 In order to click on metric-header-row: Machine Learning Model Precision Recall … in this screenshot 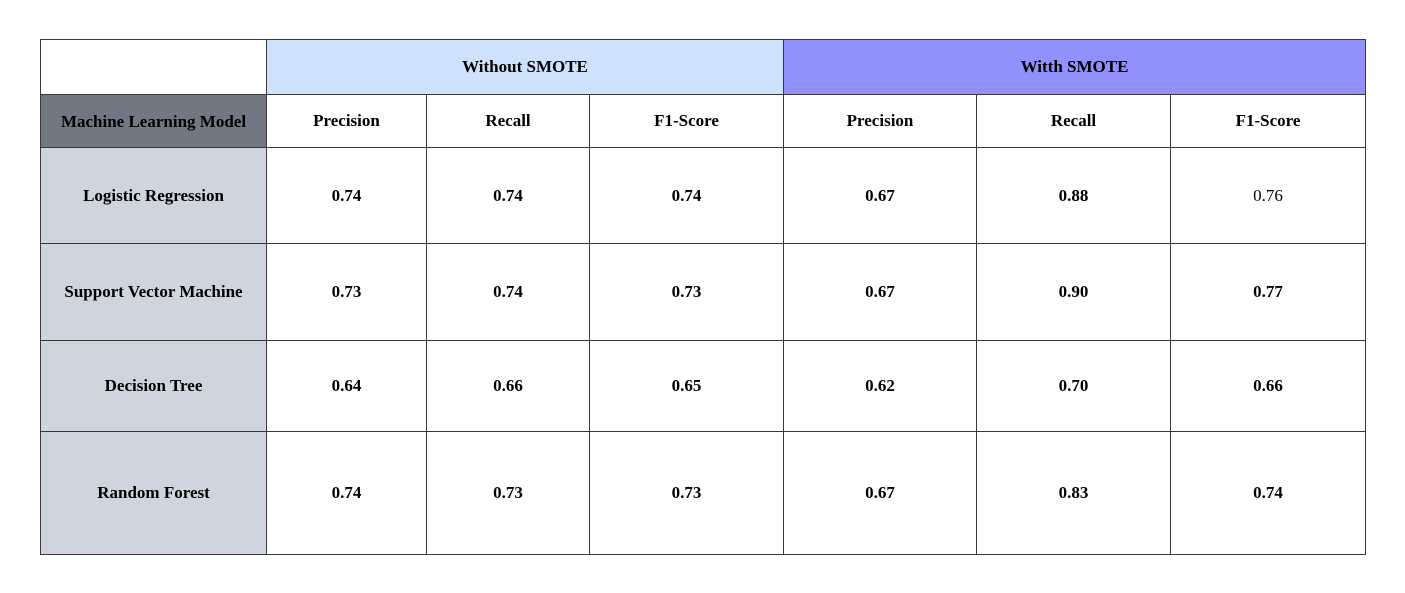, I will do `click(703, 121)`.